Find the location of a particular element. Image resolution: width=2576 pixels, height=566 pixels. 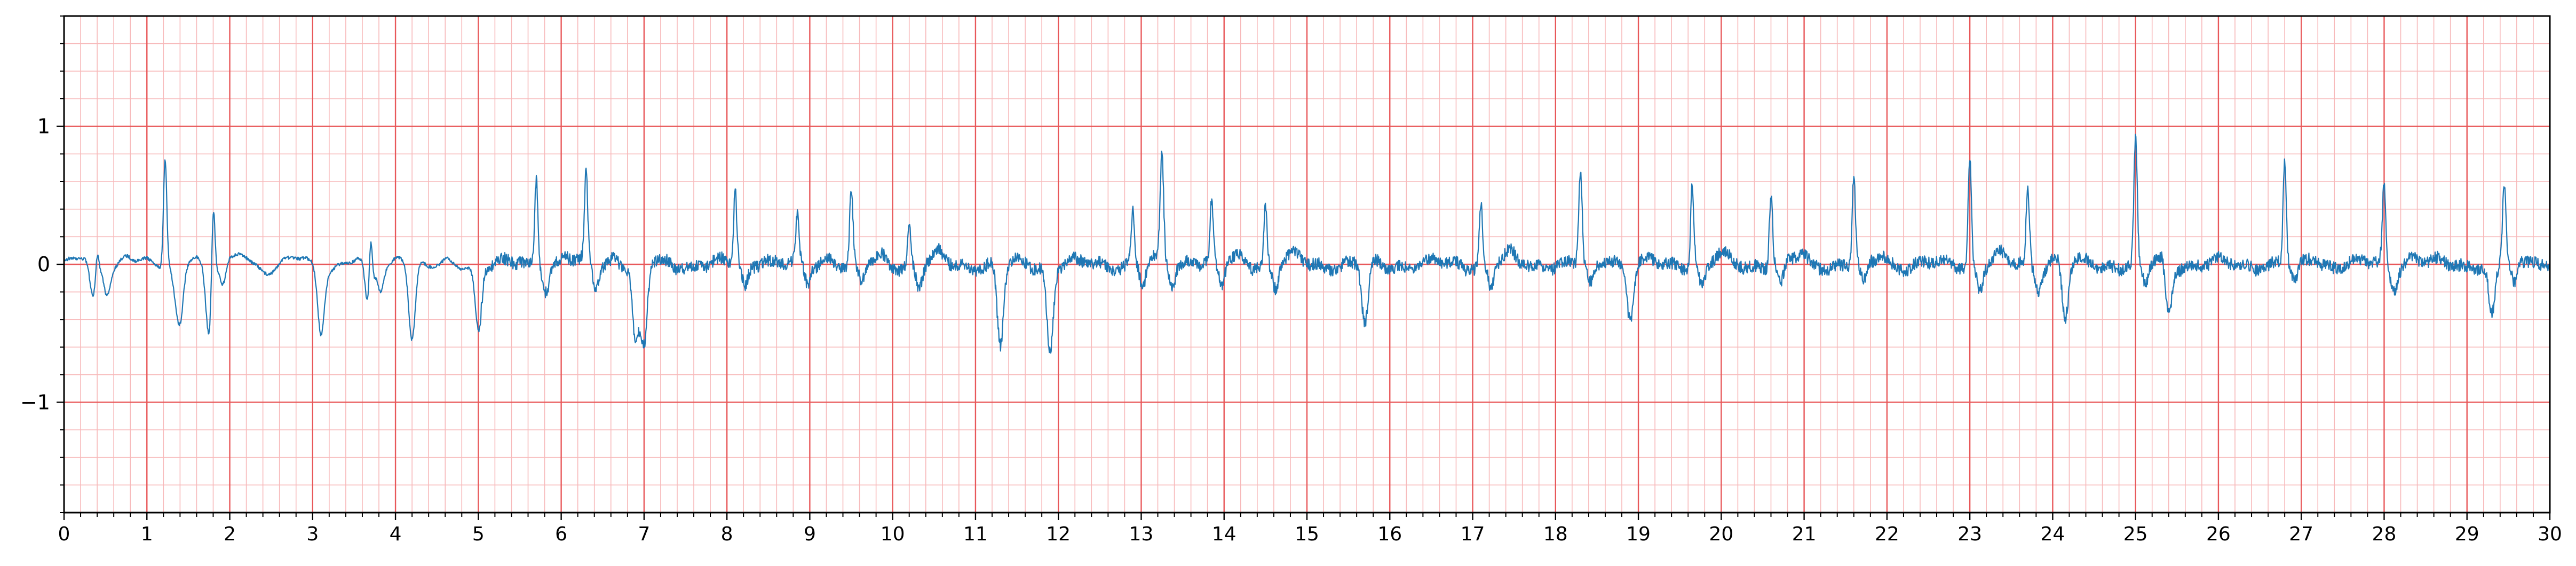

x-tick-label: 3 is located at coordinates (312, 534).